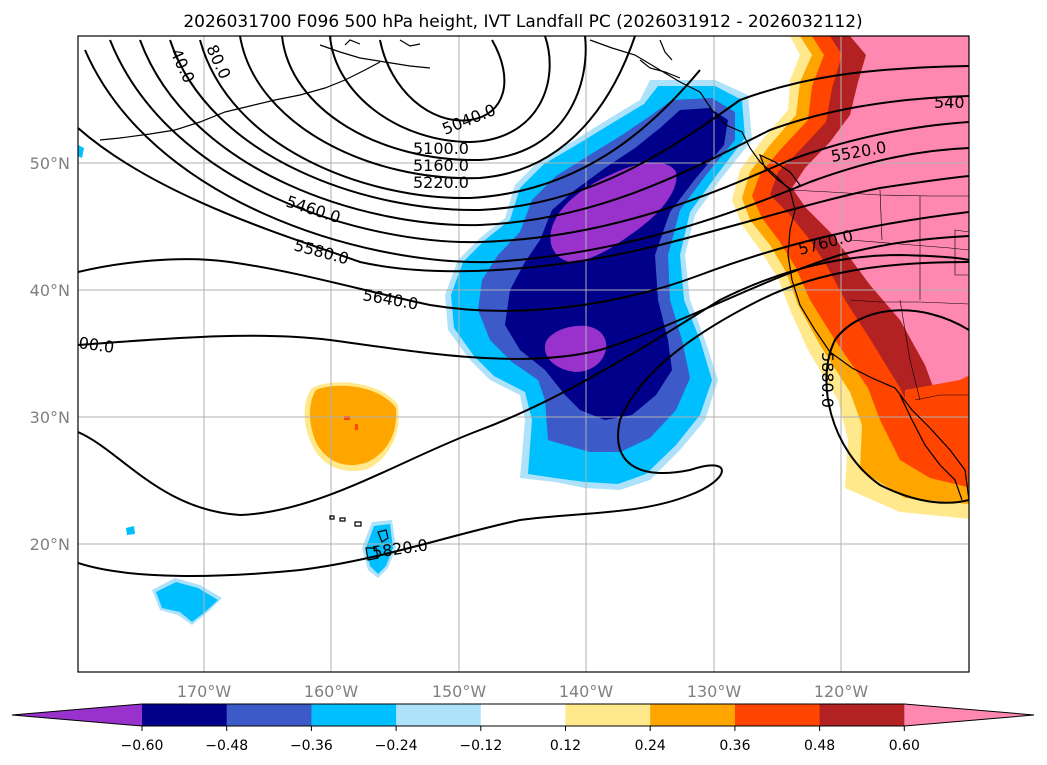 The image size is (1047, 765). Describe the element at coordinates (311, 746) in the screenshot. I see `colorbar-tick-label: −0.36` at that location.